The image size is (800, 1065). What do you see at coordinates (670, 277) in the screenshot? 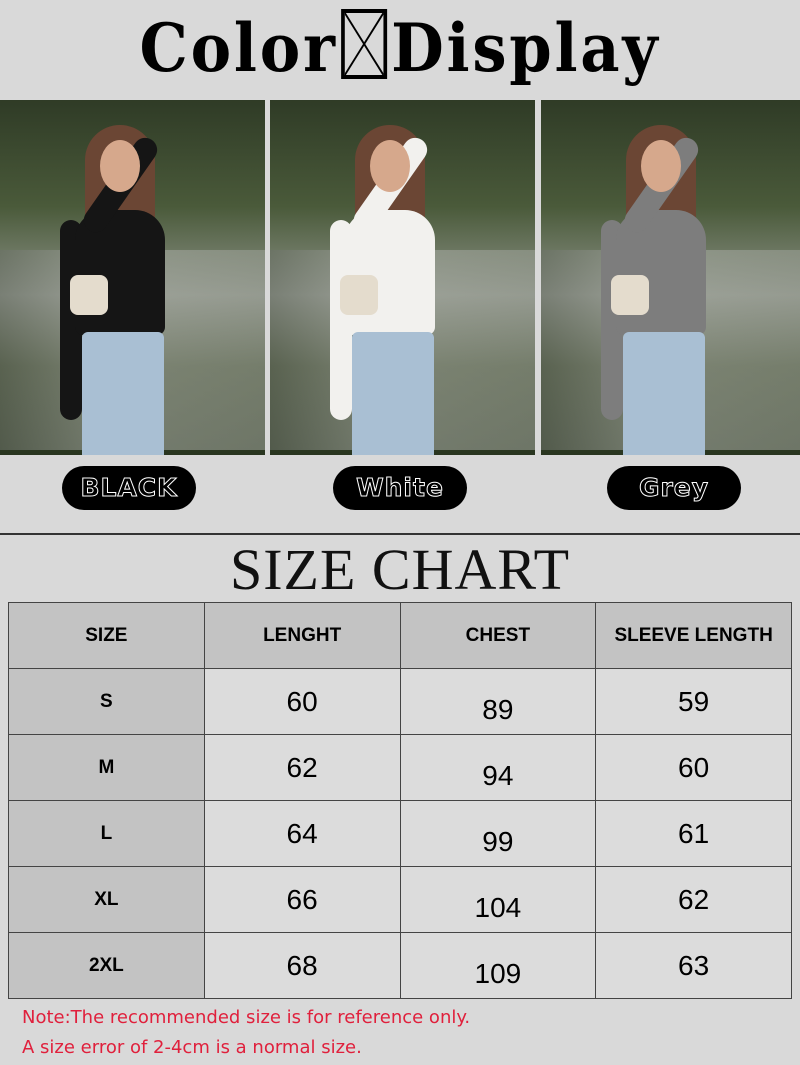
I see `product-photo-grey` at bounding box center [670, 277].